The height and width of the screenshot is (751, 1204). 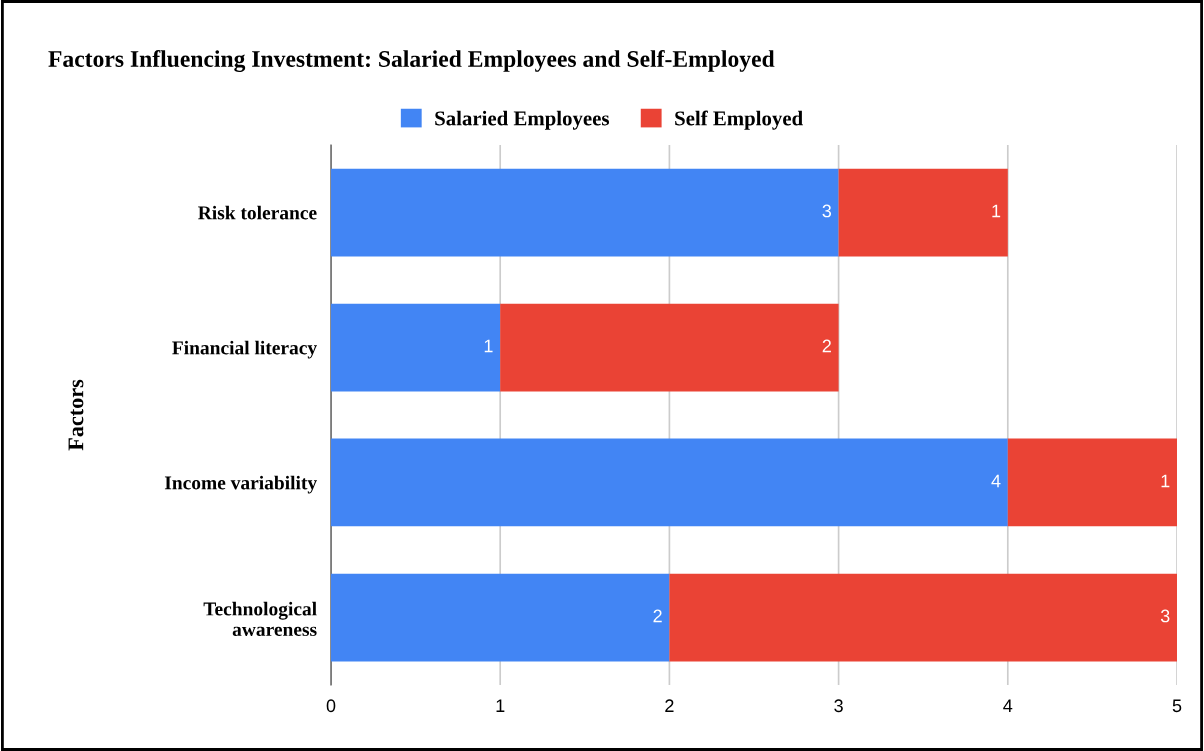 I want to click on x-tick-label: 3, so click(x=838, y=706).